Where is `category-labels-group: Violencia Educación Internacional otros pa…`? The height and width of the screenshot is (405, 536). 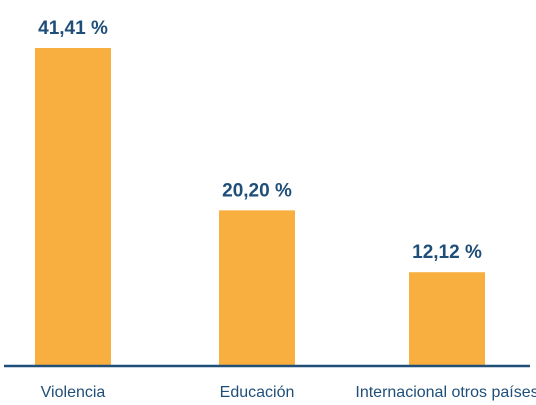 category-labels-group: Violencia Educación Internacional otros pa… is located at coordinates (288, 392).